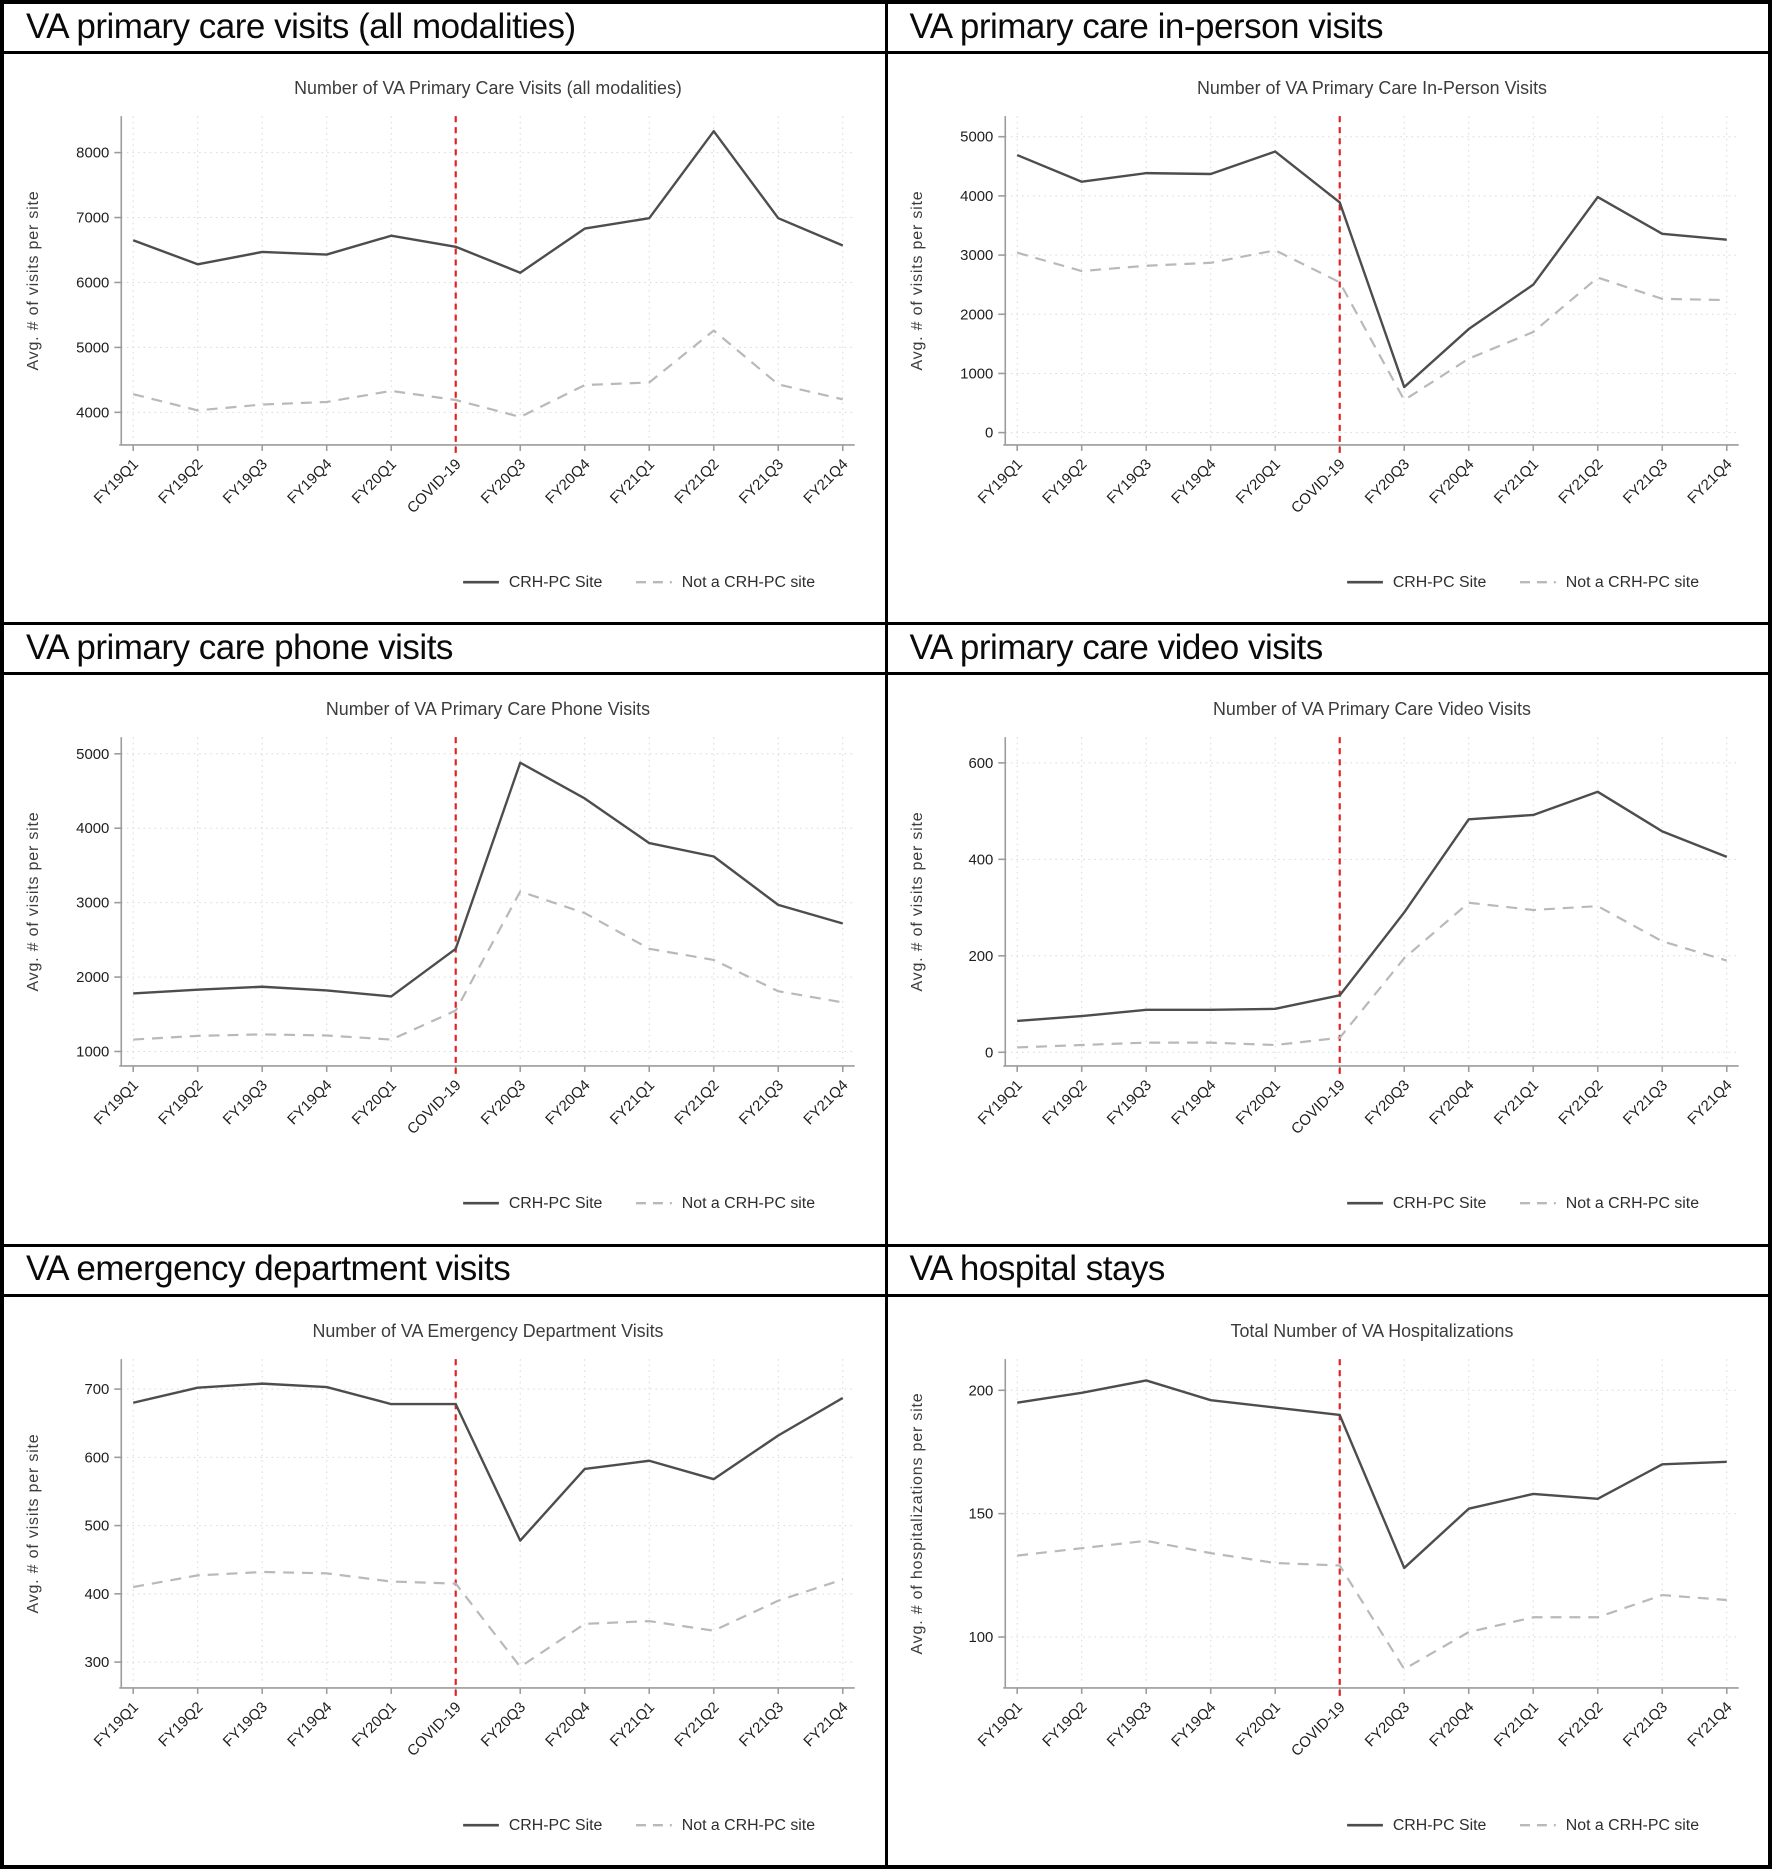 This screenshot has width=1772, height=1869. Describe the element at coordinates (92, 347) in the screenshot. I see `svg-text: 5000` at that location.